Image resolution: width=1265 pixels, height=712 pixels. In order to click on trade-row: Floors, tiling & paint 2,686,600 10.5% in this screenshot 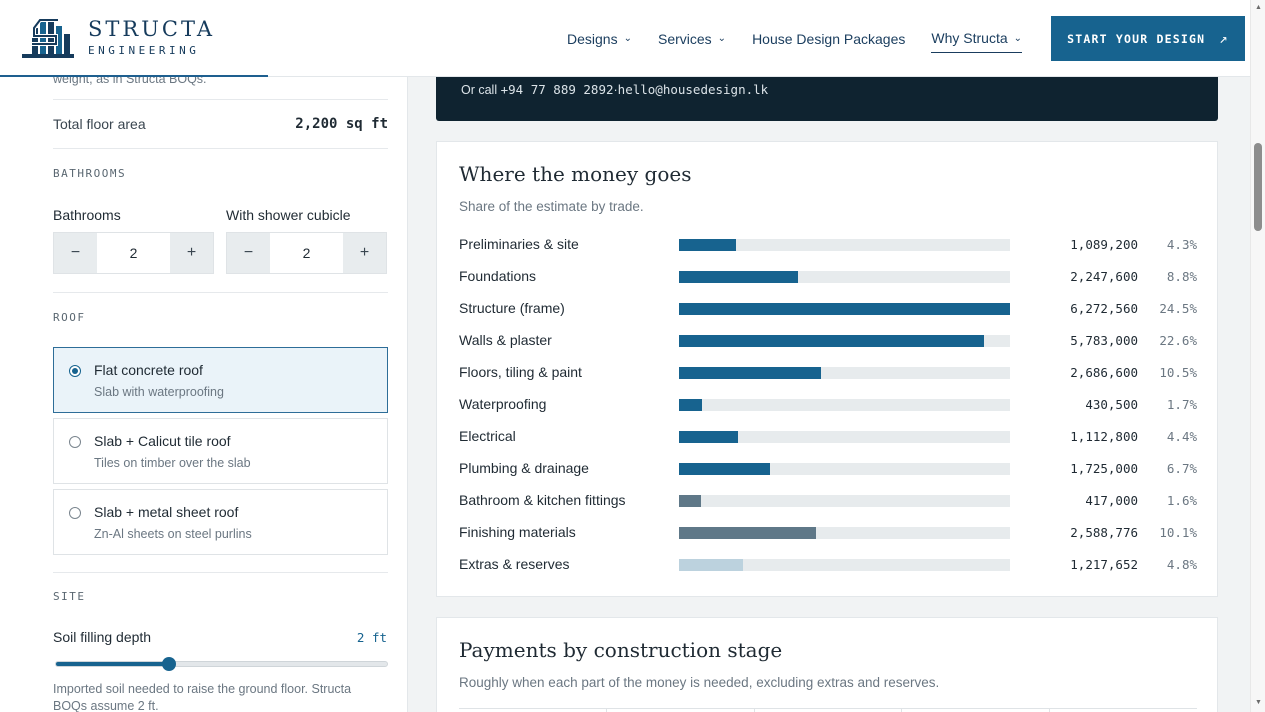, I will do `click(828, 373)`.